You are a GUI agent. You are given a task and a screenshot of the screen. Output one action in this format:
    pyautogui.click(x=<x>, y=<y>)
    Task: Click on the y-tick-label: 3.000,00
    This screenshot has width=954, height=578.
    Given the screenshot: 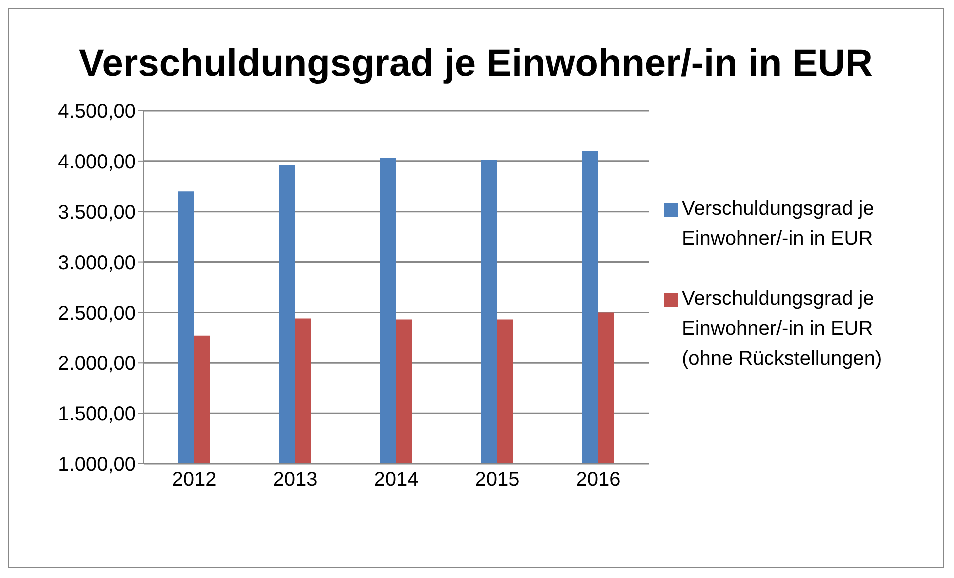 What is the action you would take?
    pyautogui.click(x=97, y=263)
    